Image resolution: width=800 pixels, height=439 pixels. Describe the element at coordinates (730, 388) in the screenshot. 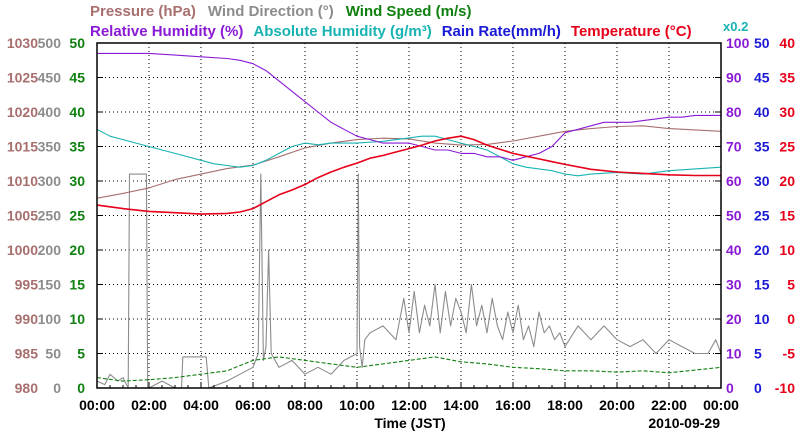

I see `relative_humidity-tick-label: 0` at that location.